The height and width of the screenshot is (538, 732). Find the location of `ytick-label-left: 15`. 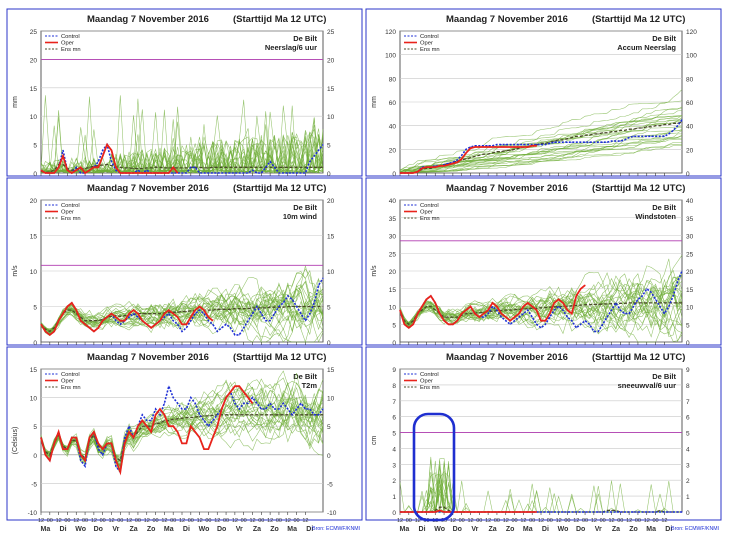

ytick-label-left: 15 is located at coordinates (393, 290).